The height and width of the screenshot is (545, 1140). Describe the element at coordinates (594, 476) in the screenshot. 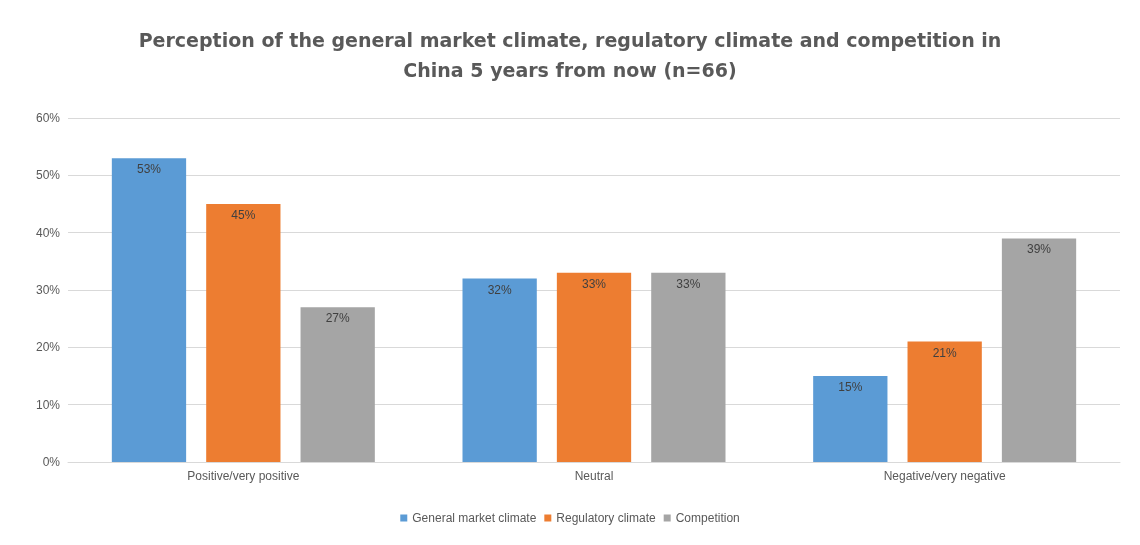

I see `x-tick-label: Neutral` at that location.